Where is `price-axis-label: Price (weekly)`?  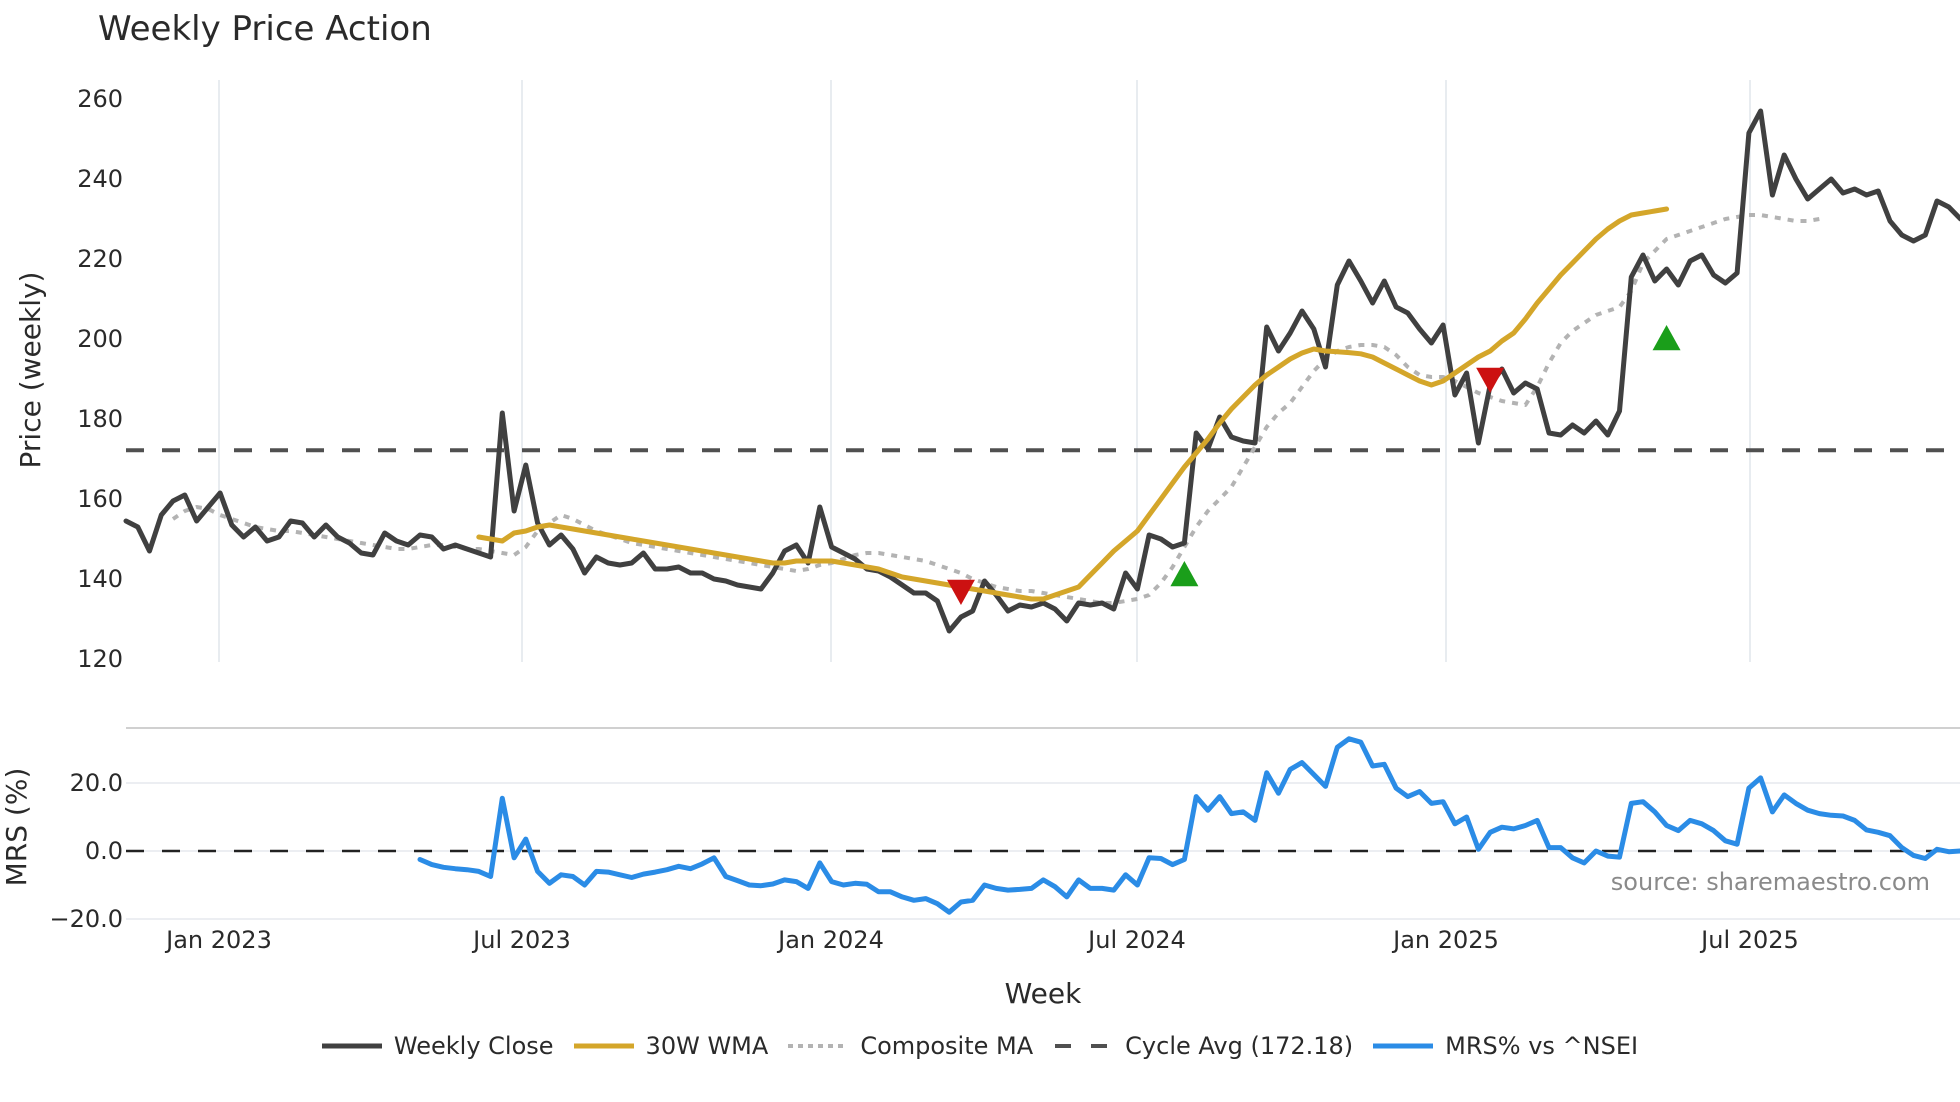 price-axis-label: Price (weekly) is located at coordinates (30, 370).